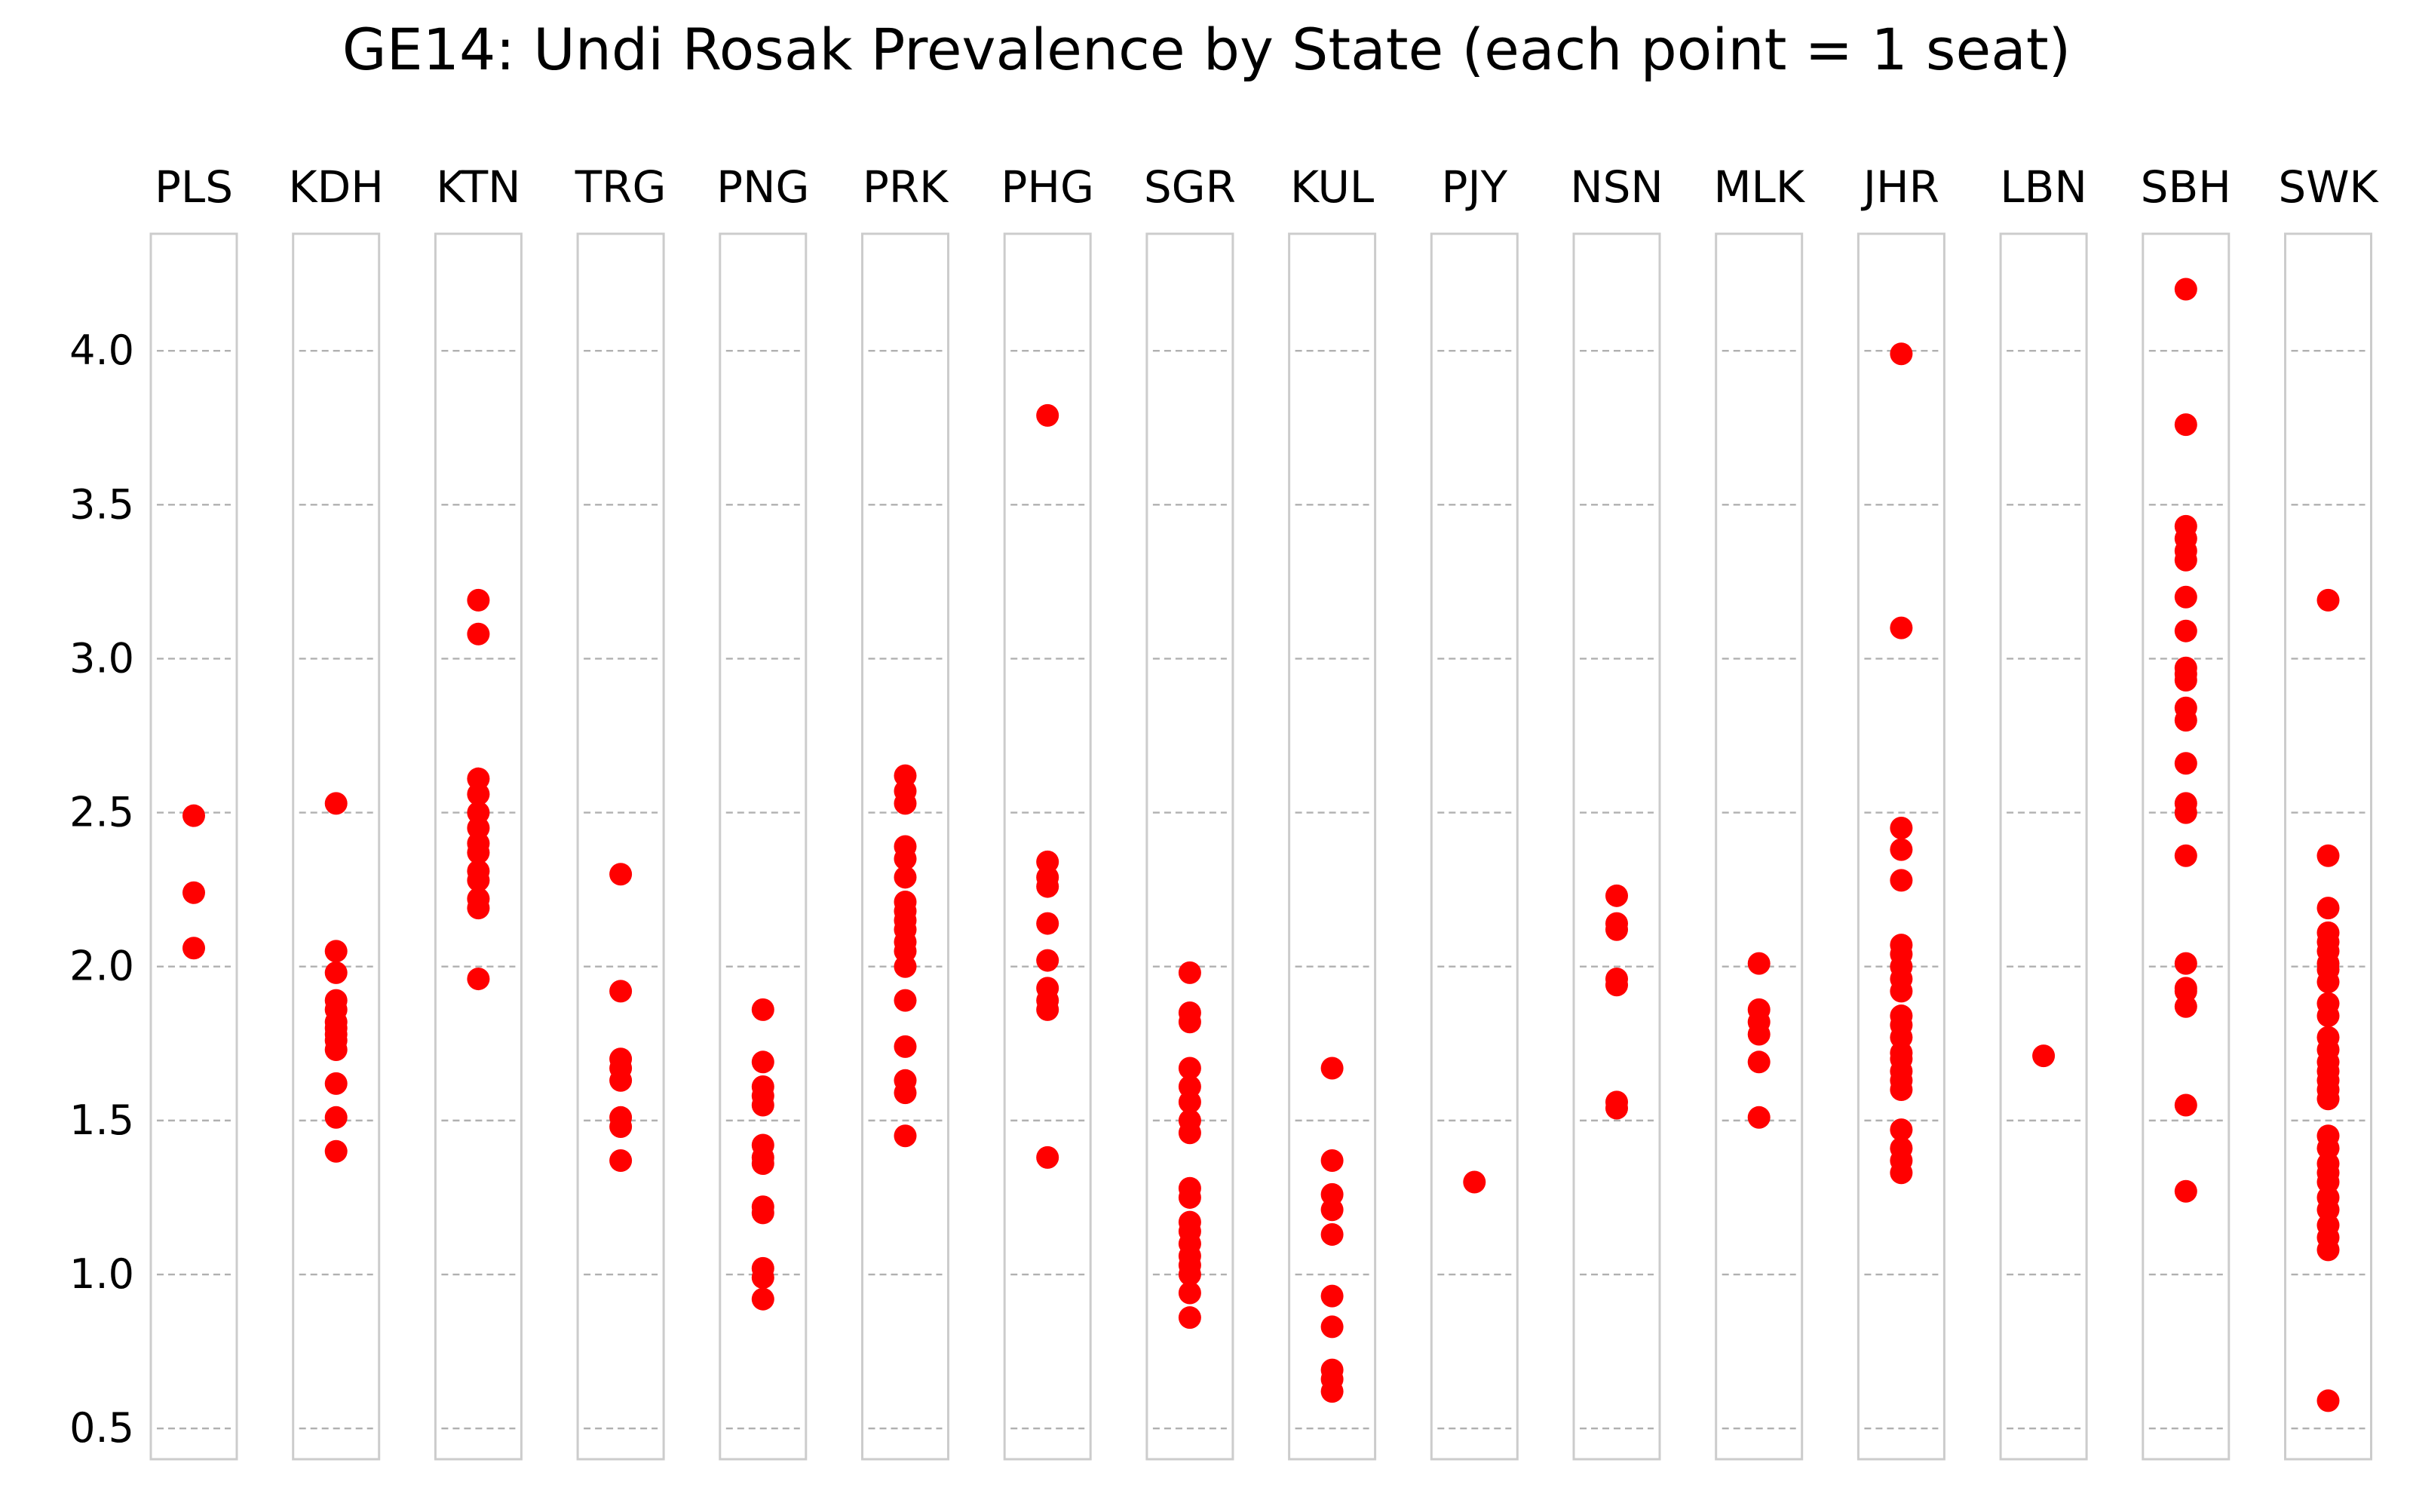 This screenshot has width=2413, height=1512. I want to click on y-tick-label: 3.5, so click(101, 504).